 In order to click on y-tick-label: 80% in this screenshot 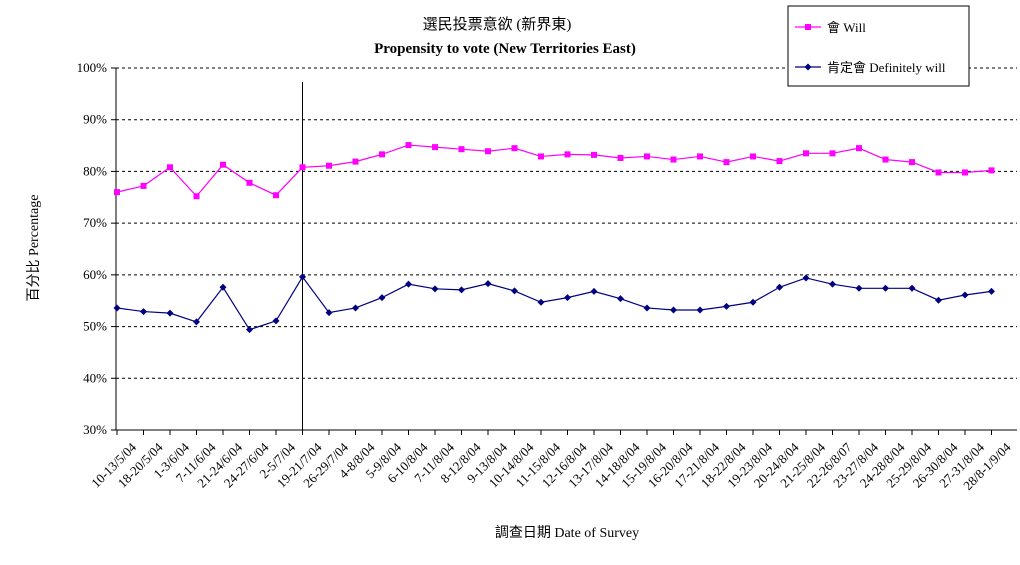, I will do `click(95, 170)`.